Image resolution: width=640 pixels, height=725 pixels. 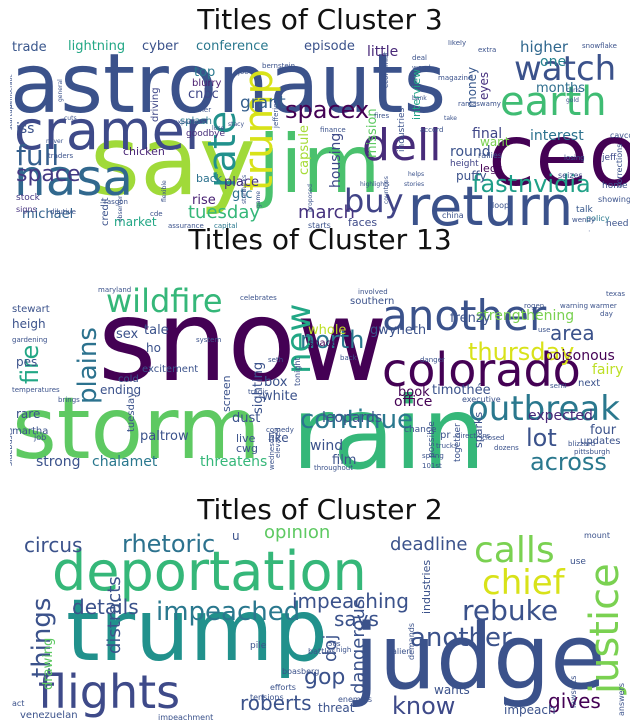 What do you see at coordinates (461, 390) in the screenshot?
I see `word: timothée` at bounding box center [461, 390].